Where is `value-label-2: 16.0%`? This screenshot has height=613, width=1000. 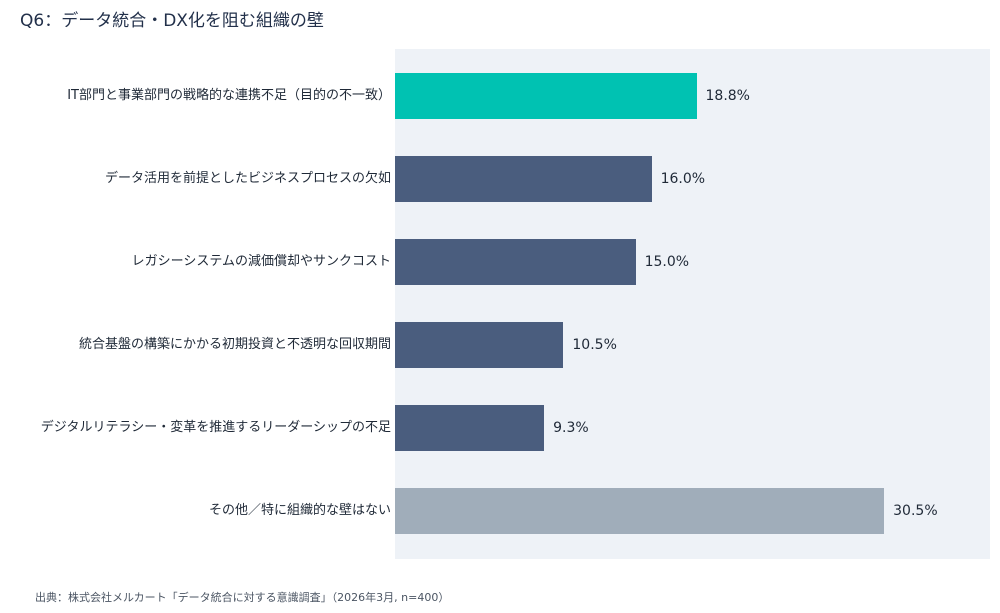
value-label-2: 16.0% is located at coordinates (683, 179).